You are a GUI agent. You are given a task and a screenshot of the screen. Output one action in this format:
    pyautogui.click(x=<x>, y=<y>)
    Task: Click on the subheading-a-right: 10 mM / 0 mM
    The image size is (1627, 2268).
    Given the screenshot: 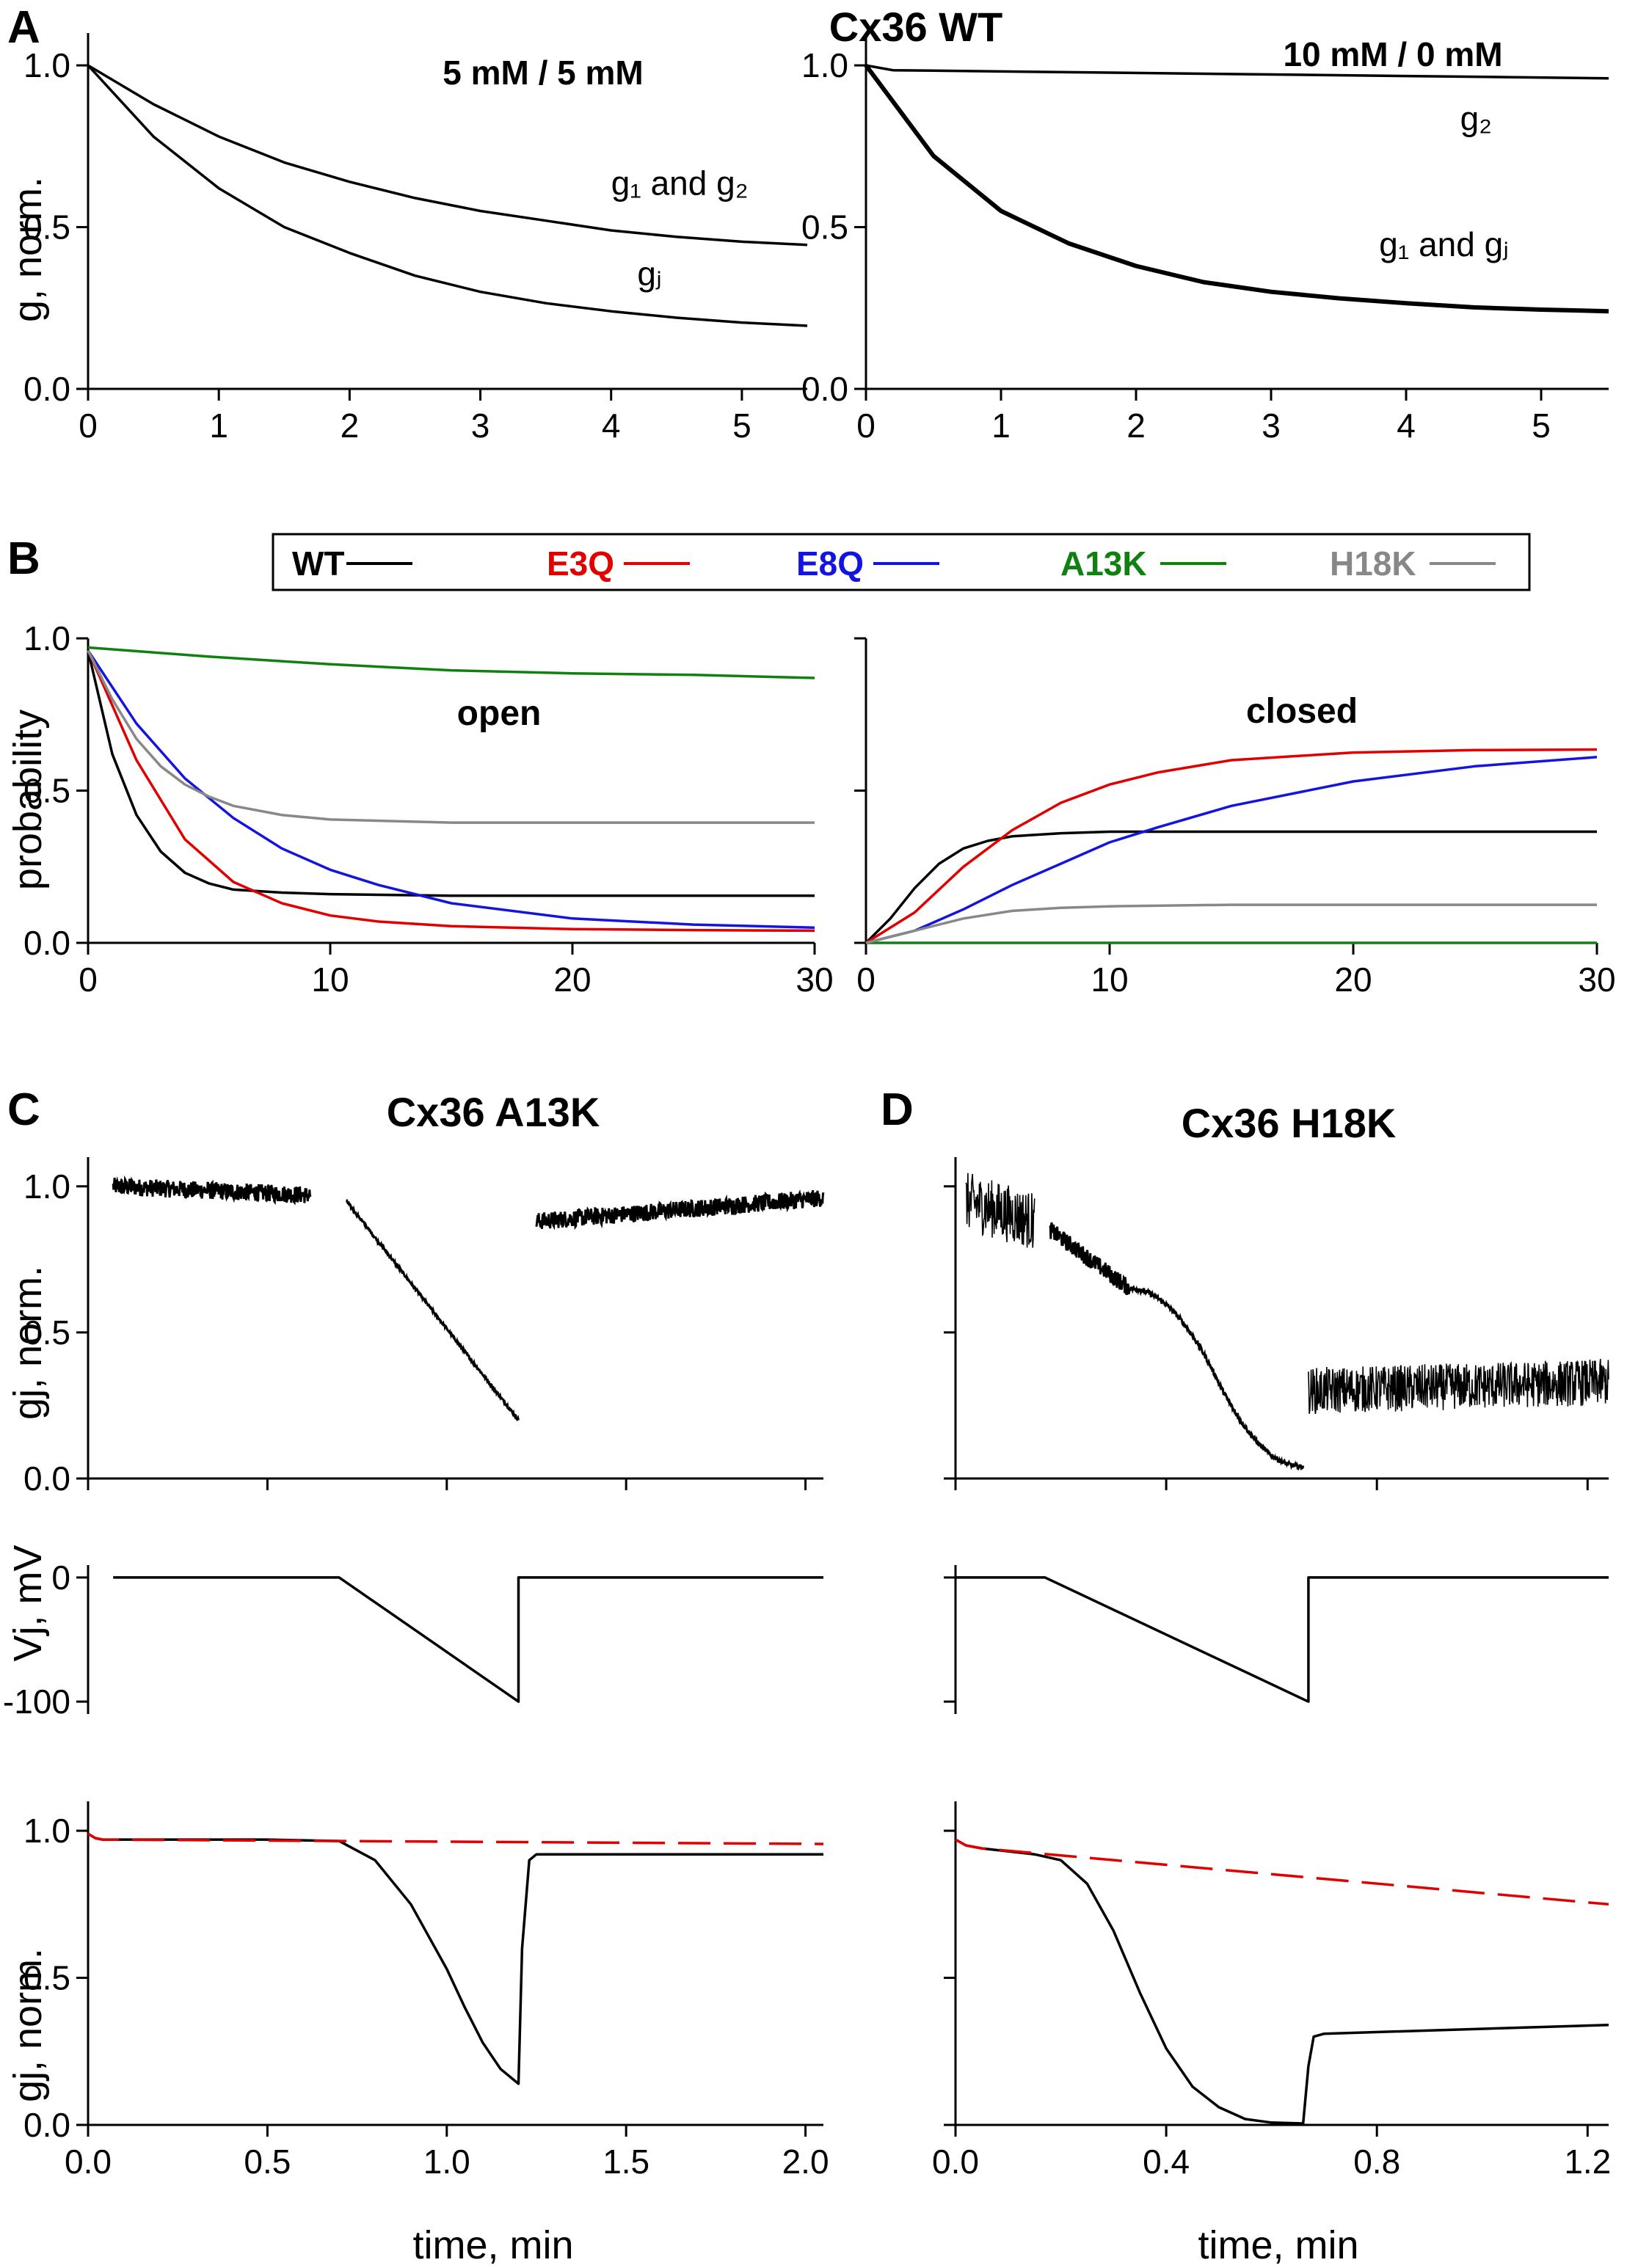 What is the action you would take?
    pyautogui.click(x=1392, y=54)
    